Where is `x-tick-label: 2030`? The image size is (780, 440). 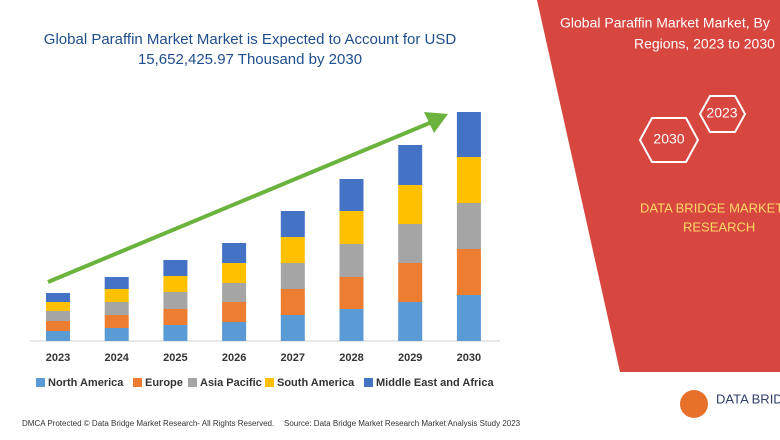 x-tick-label: 2030 is located at coordinates (469, 358).